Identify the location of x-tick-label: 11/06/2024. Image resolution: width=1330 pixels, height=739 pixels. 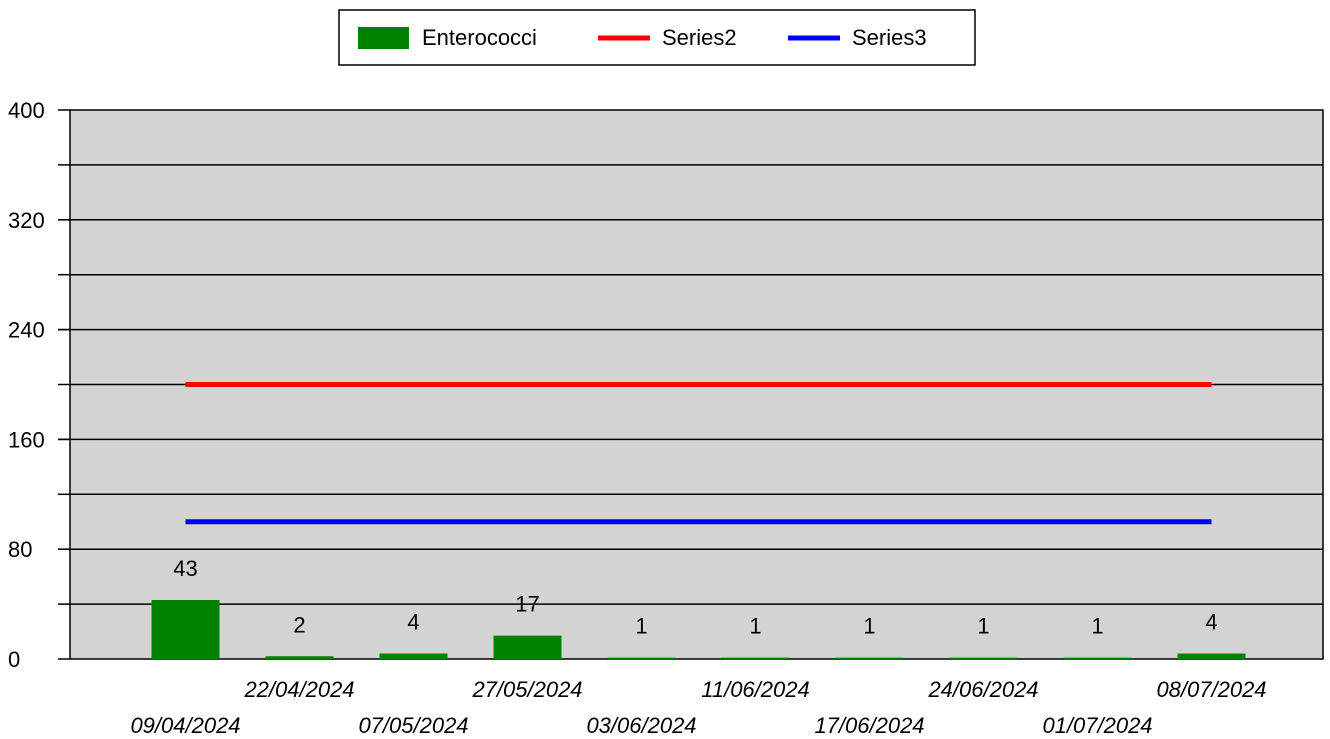
(755, 689).